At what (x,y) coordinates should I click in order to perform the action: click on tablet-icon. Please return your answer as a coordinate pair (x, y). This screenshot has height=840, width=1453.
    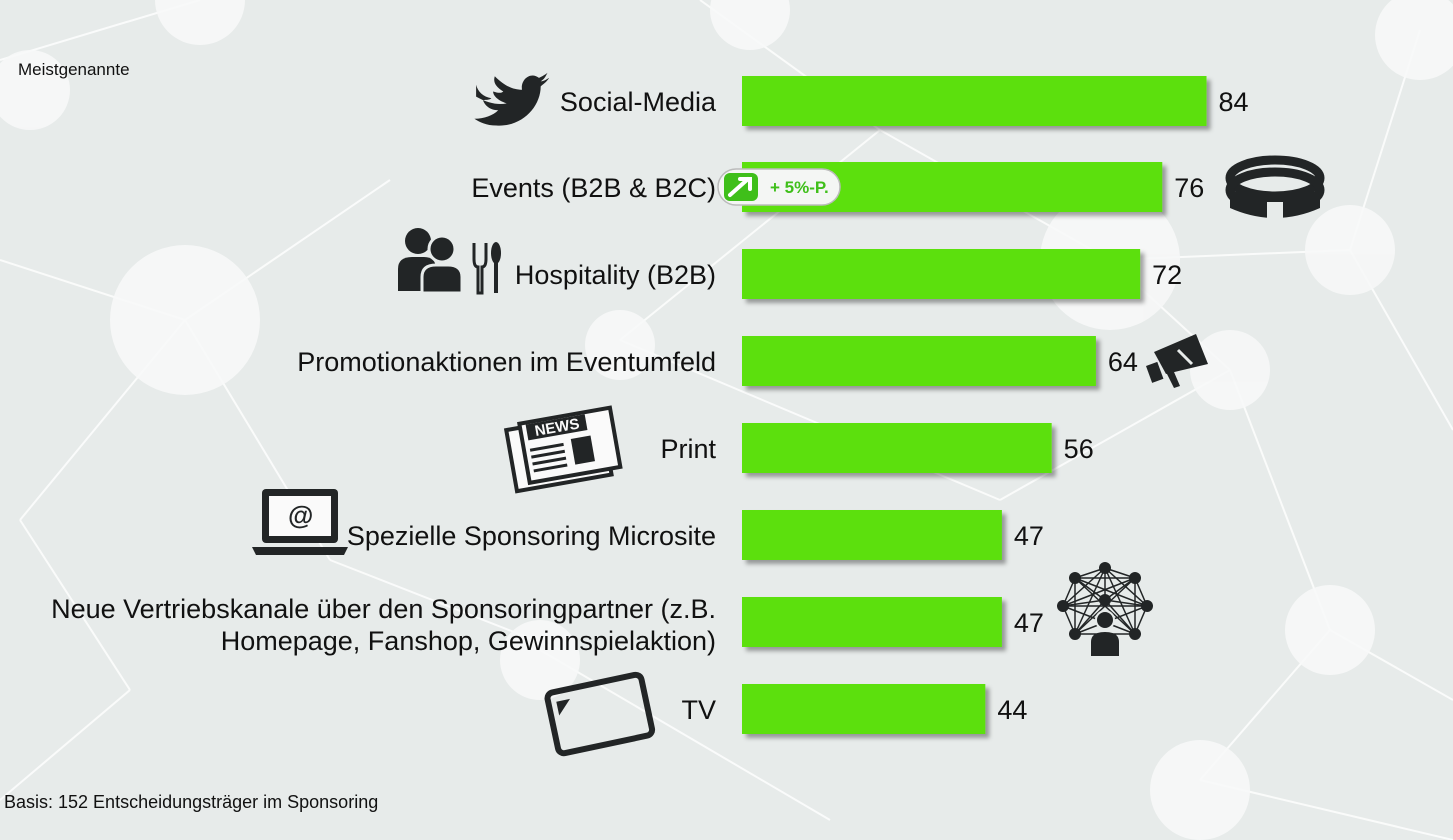
    Looking at the image, I should click on (600, 714).